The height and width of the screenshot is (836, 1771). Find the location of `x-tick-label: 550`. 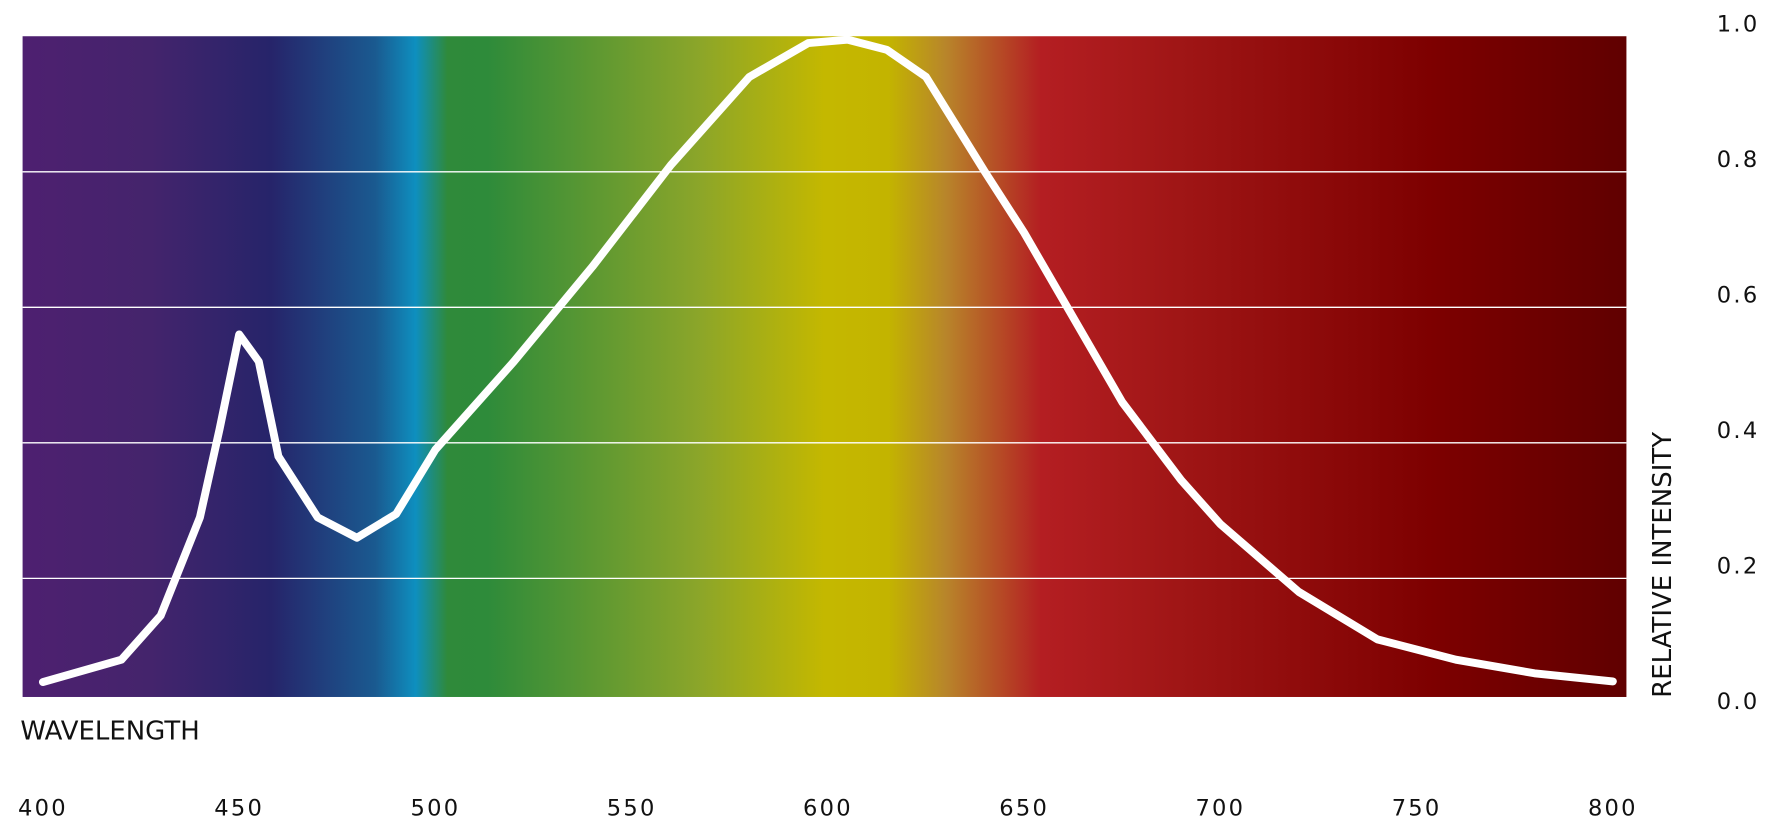

x-tick-label: 550 is located at coordinates (632, 808).